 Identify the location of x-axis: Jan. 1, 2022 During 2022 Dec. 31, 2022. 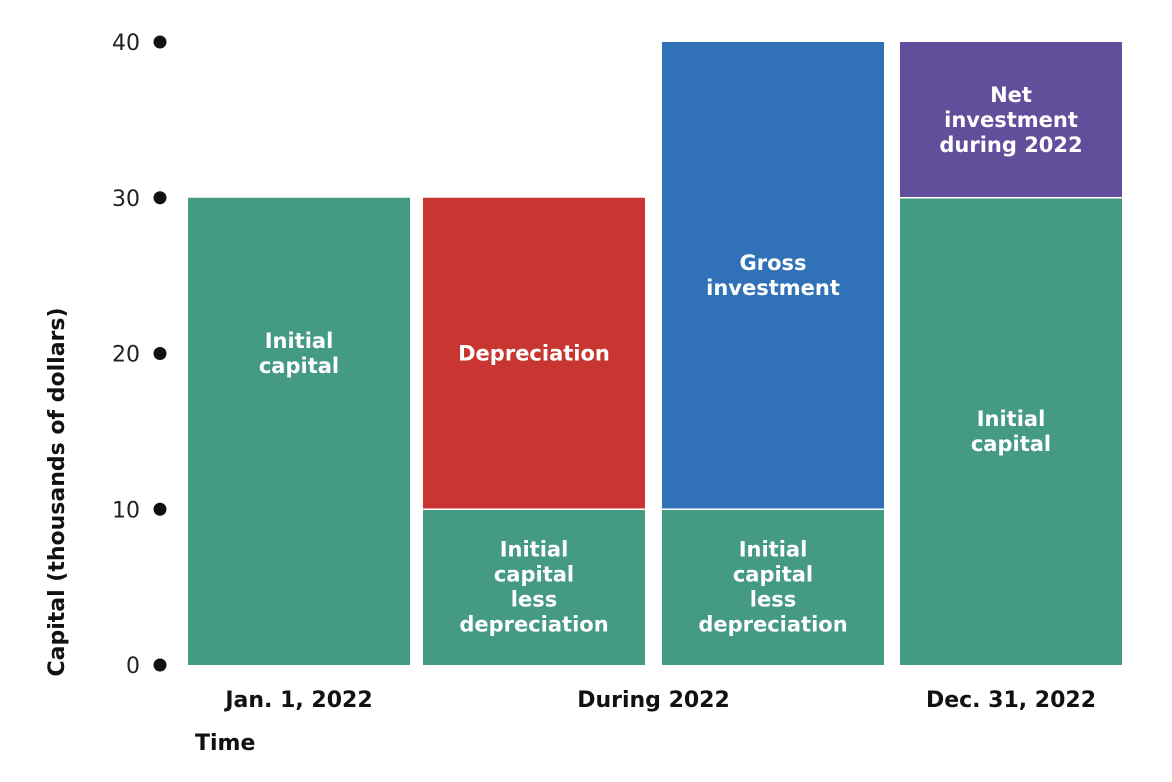
(659, 700).